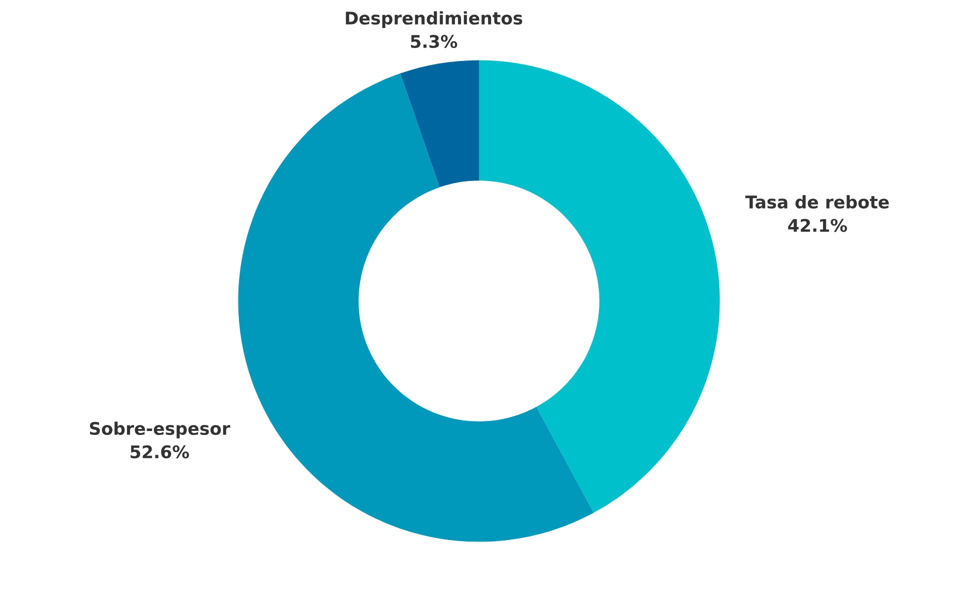  Describe the element at coordinates (159, 451) in the screenshot. I see `data-label: 52.6%` at that location.